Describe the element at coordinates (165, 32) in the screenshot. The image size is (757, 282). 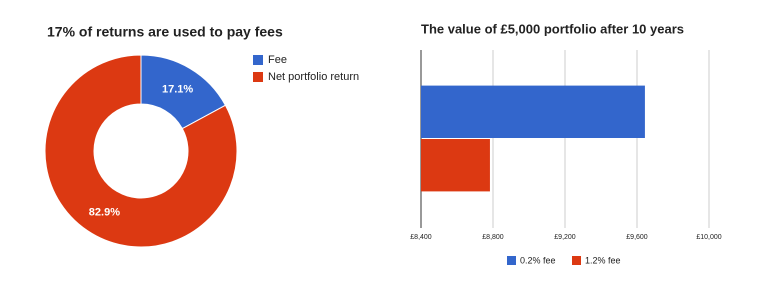
I see `pie-title: 17% of returns are used to pay fees` at that location.